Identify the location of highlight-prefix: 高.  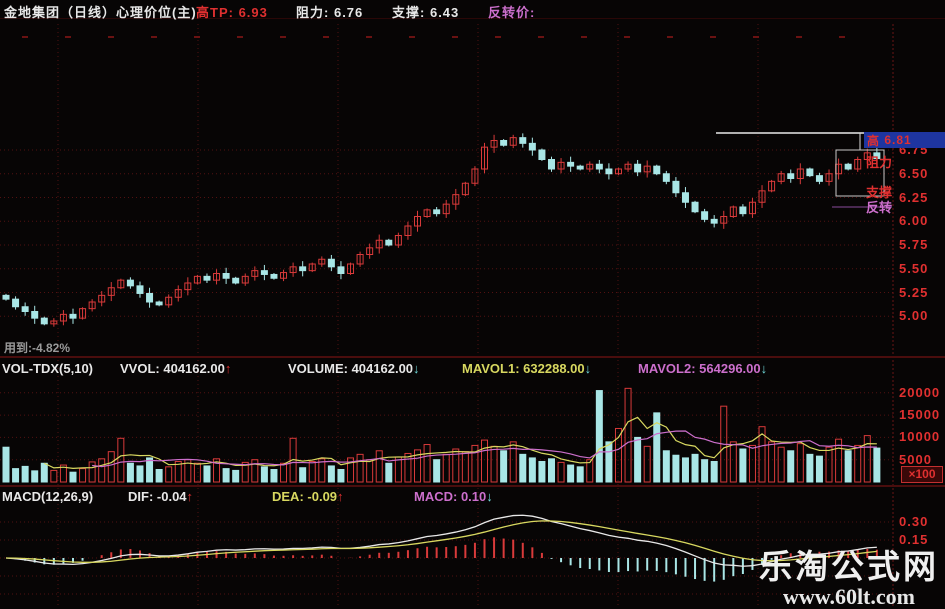
(874, 140).